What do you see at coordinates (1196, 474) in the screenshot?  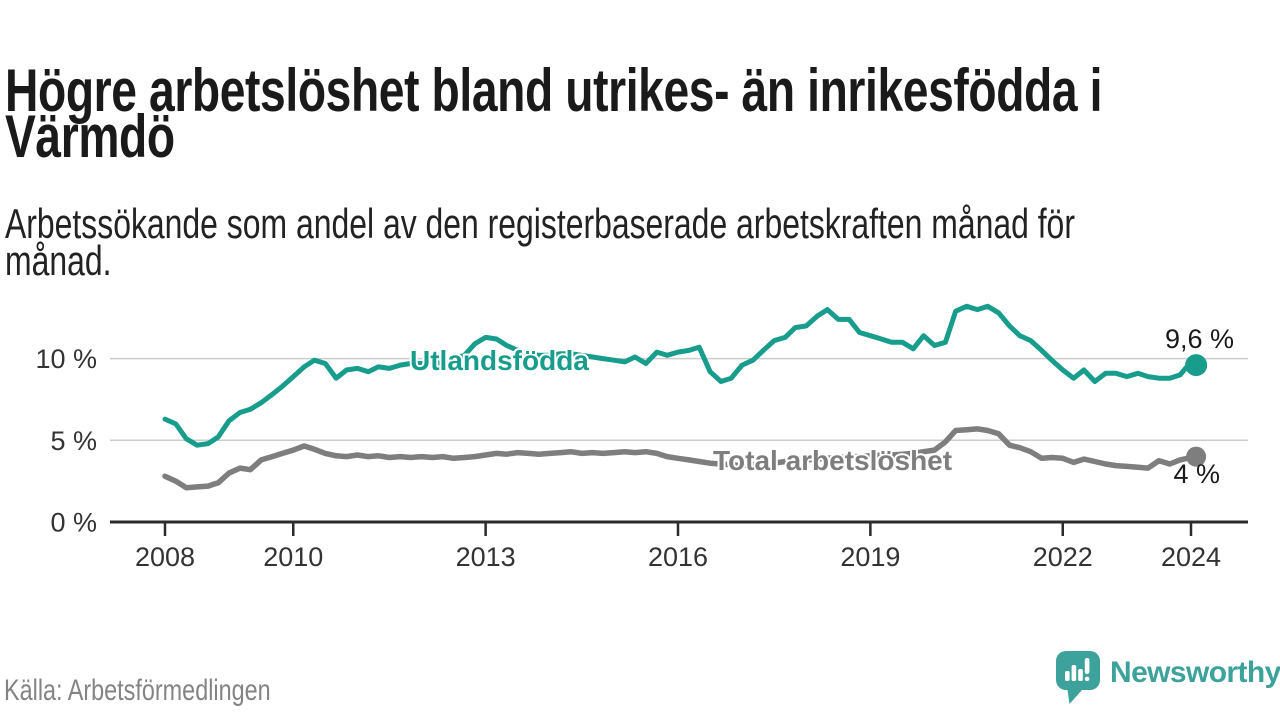 I see `series-end-value-label-1: 4 %` at bounding box center [1196, 474].